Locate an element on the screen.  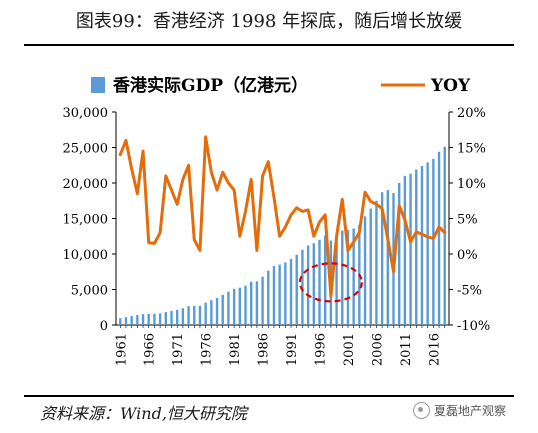
watermark-text: 夏磊地产观察 is located at coordinates (470, 411).